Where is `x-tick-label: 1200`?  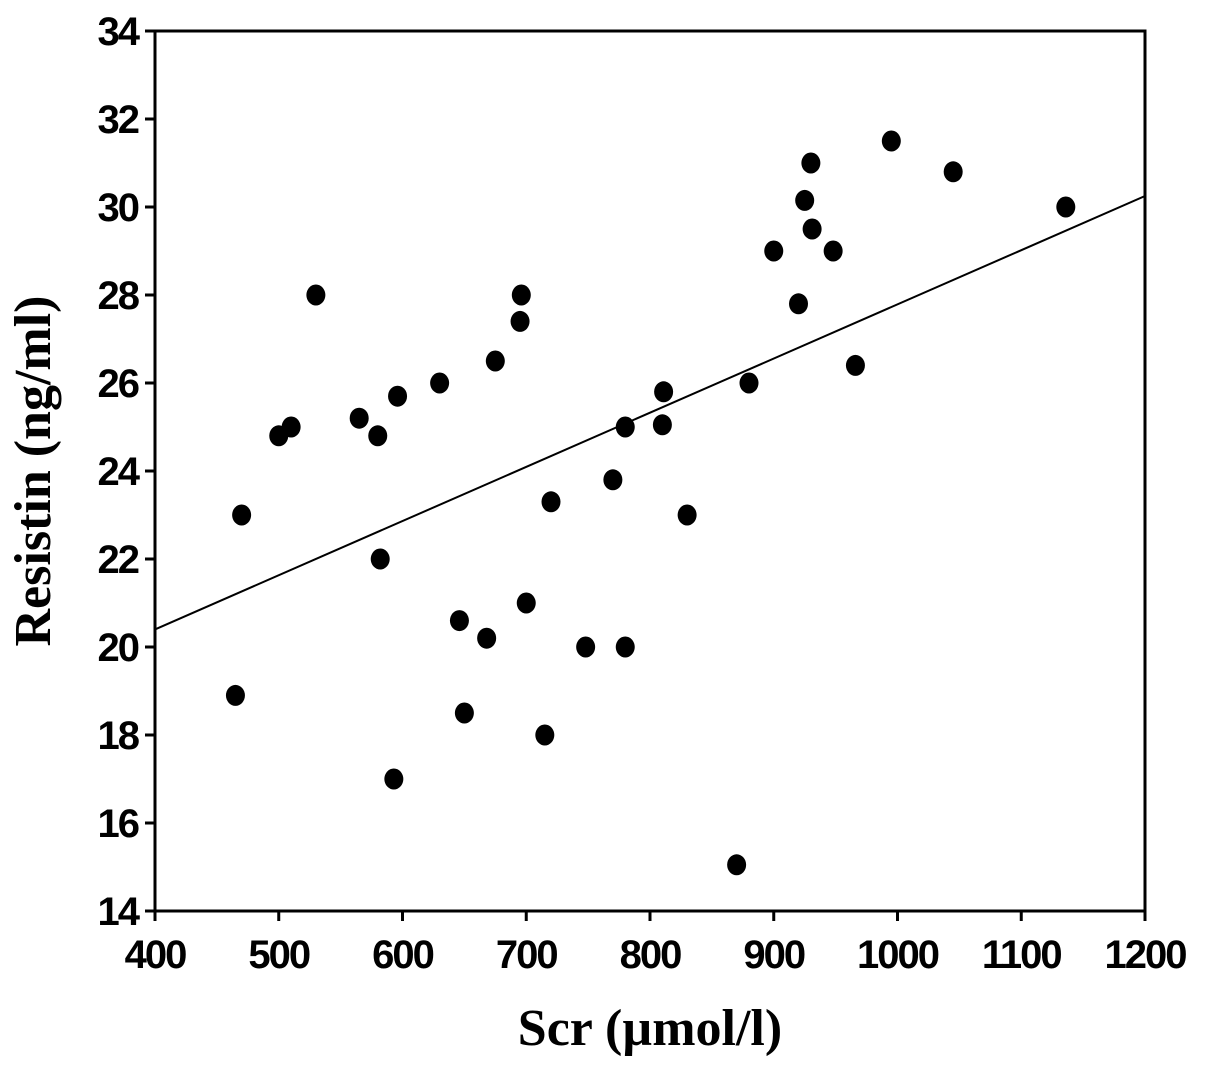 x-tick-label: 1200 is located at coordinates (1146, 955).